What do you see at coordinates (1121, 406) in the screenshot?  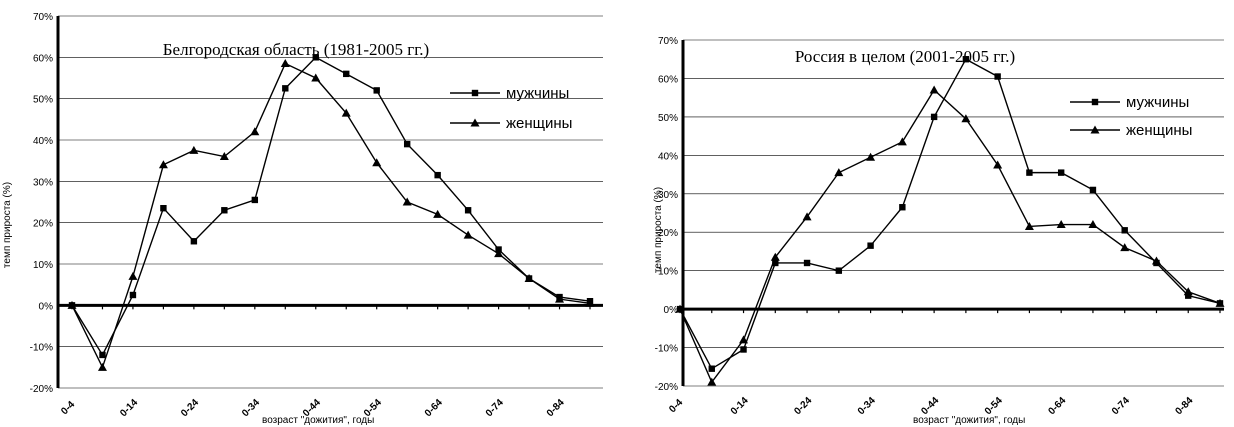 I see `x-tick-label: 0-74` at bounding box center [1121, 406].